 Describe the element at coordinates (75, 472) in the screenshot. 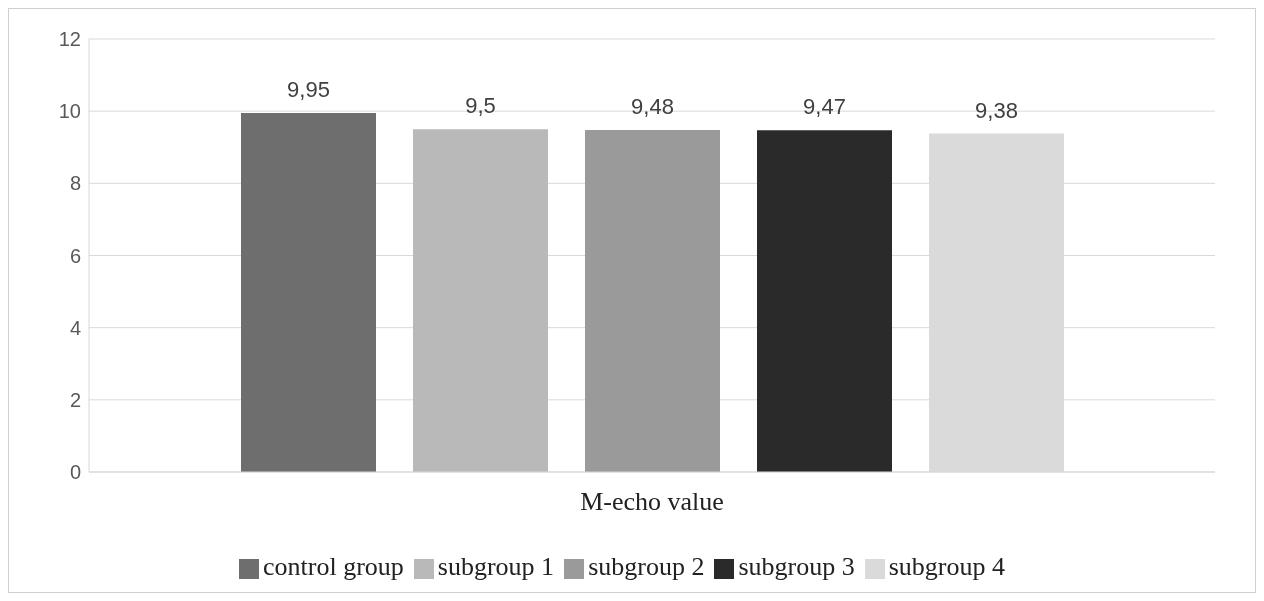

I see `y-tick-label: 0` at that location.